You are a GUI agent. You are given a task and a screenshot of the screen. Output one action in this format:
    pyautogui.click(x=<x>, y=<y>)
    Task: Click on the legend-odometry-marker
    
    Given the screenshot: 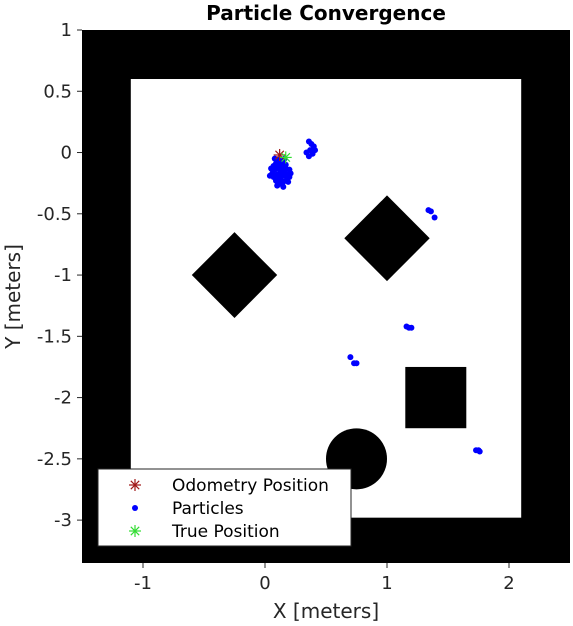 What is the action you would take?
    pyautogui.click(x=135, y=485)
    